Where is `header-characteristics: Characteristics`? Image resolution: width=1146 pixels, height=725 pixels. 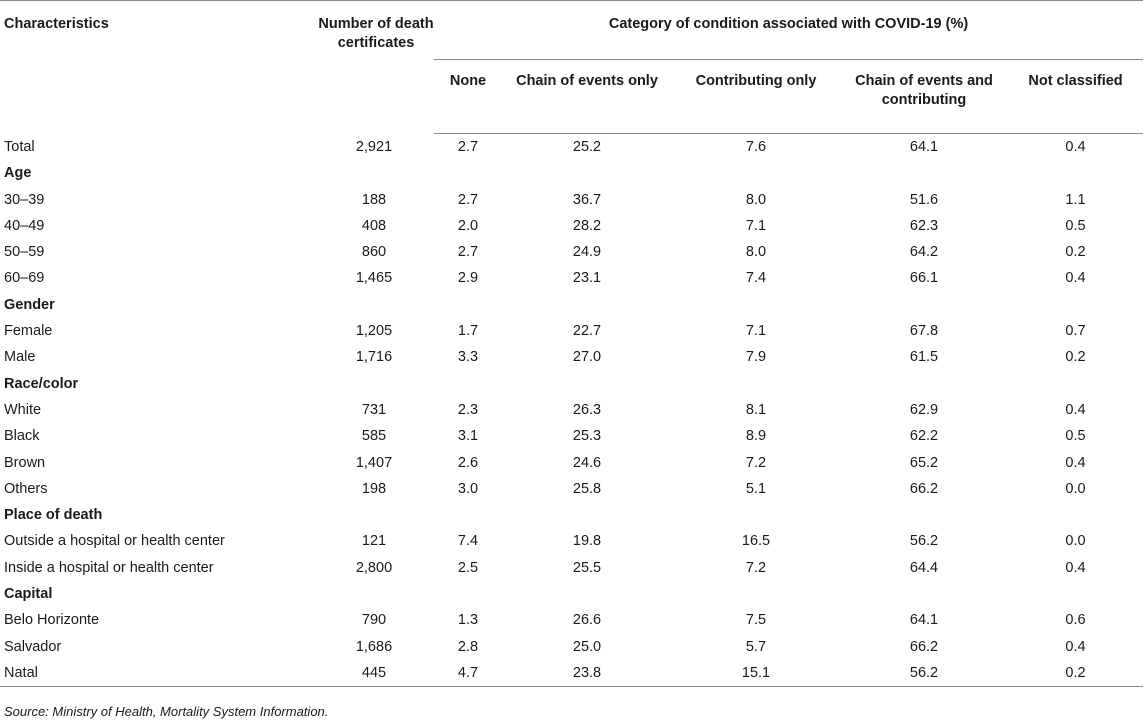
header-characteristics: Characteristics is located at coordinates (134, 67).